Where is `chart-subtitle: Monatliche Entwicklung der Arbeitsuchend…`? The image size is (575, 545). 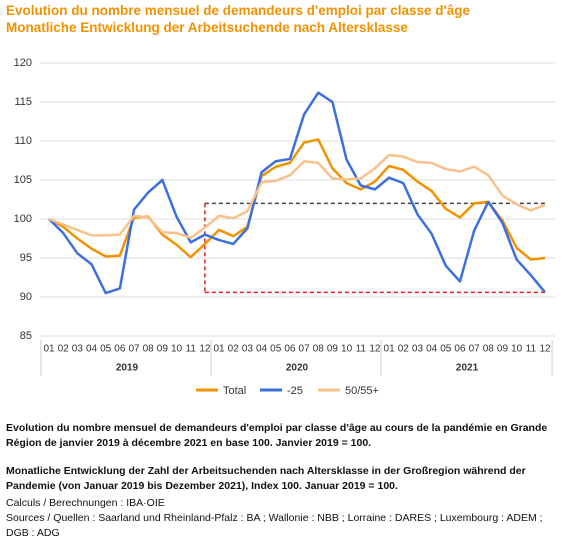
chart-subtitle: Monatliche Entwicklung der Arbeitsuchend… is located at coordinates (207, 27).